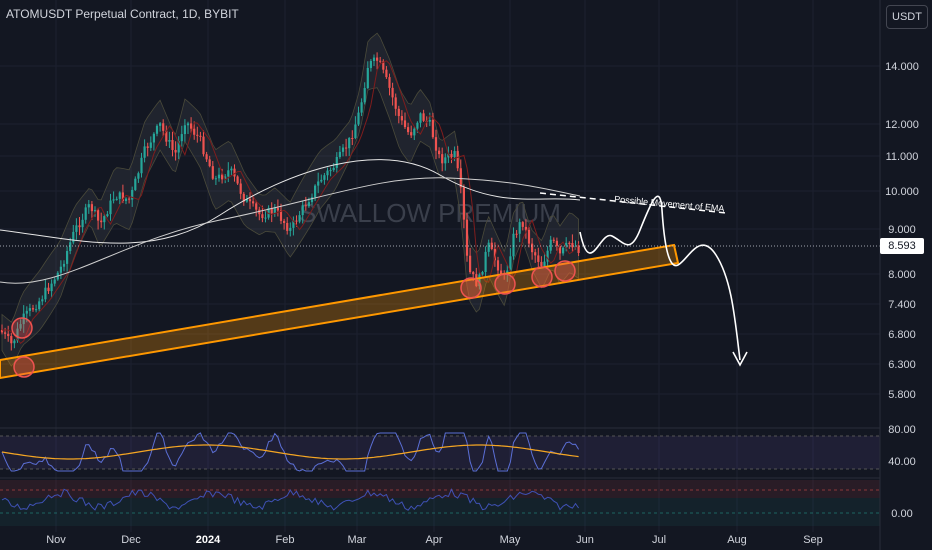  Describe the element at coordinates (131, 540) in the screenshot. I see `time-tick-label: Dec` at that location.